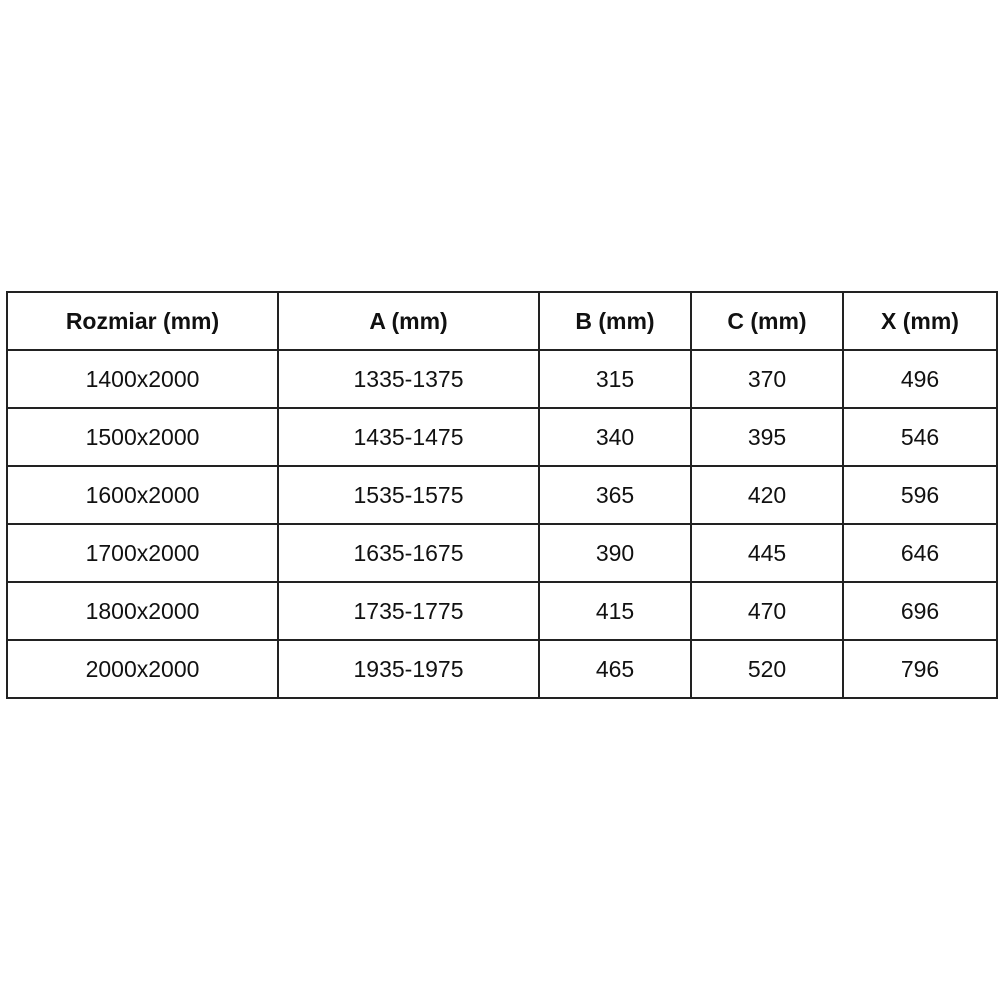 This screenshot has width=1000, height=1000. I want to click on table-cell: 520, so click(767, 669).